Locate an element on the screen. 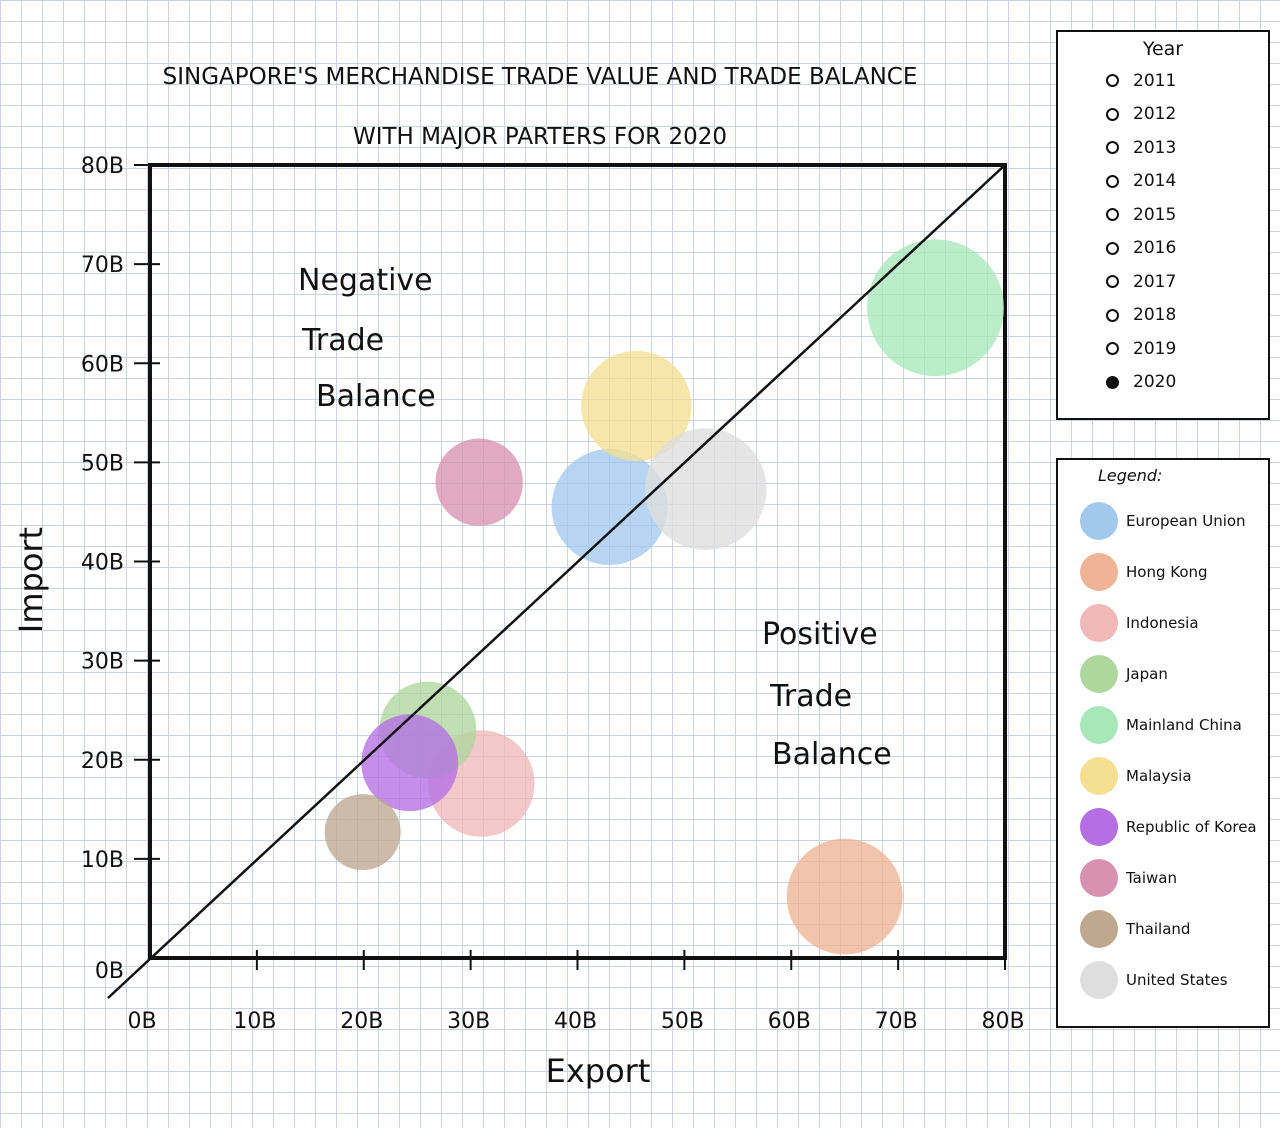  year-option-label: 2015 is located at coordinates (1155, 214).